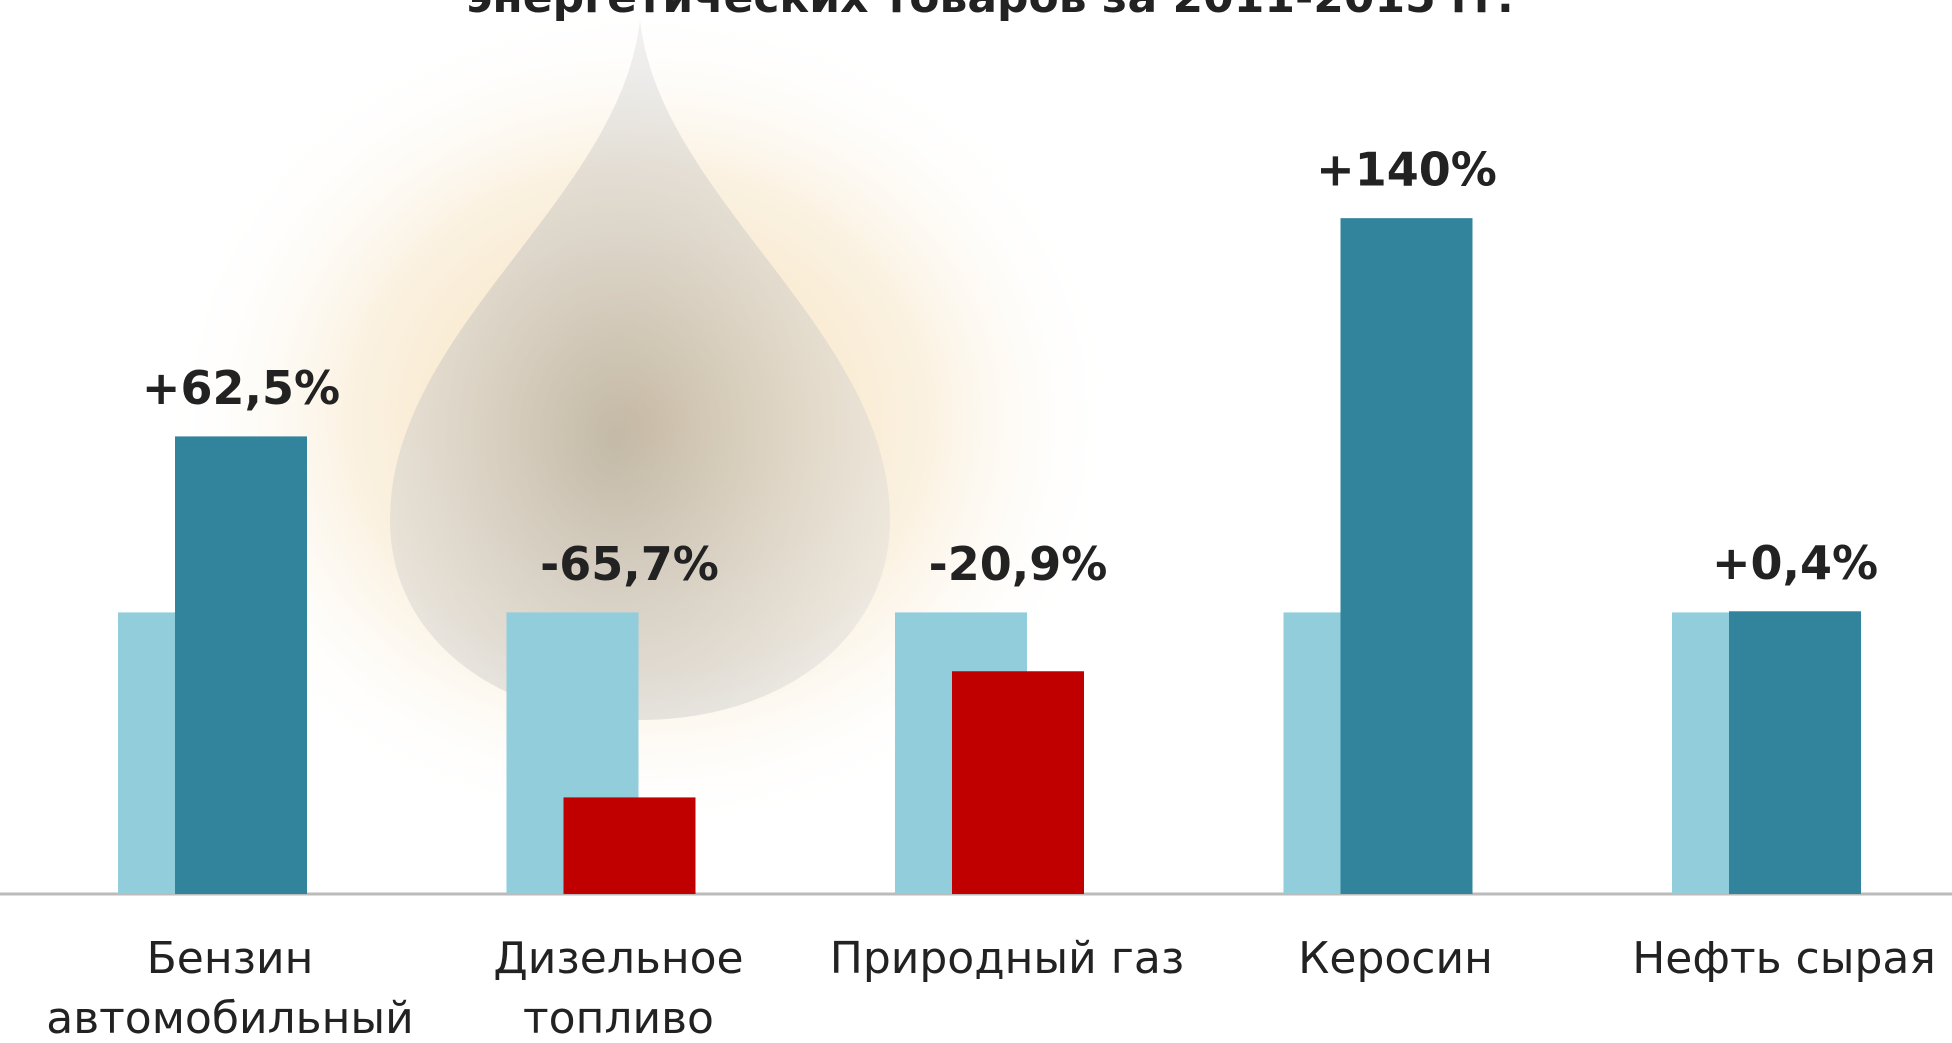  Describe the element at coordinates (1395, 958) in the screenshot. I see `x-tick-label: Керосин` at that location.